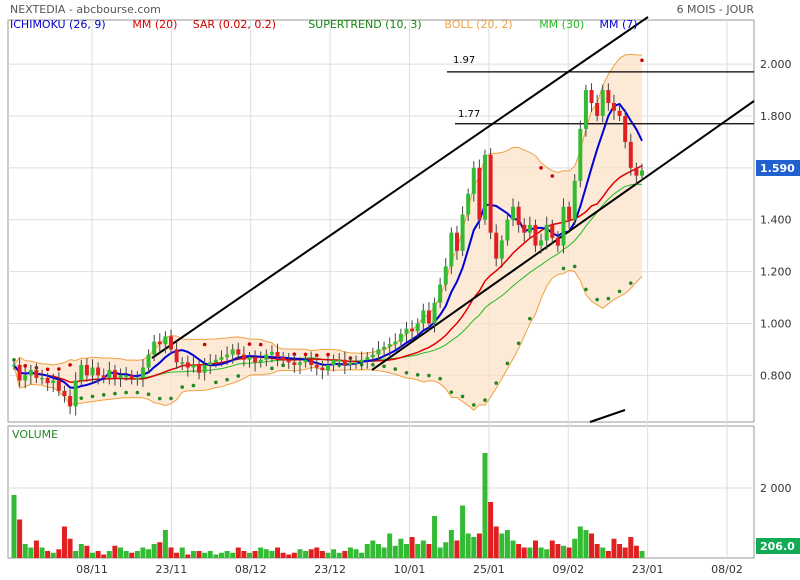  What do you see at coordinates (619, 24) in the screenshot?
I see `legend-item-7: MM (7)` at bounding box center [619, 24].